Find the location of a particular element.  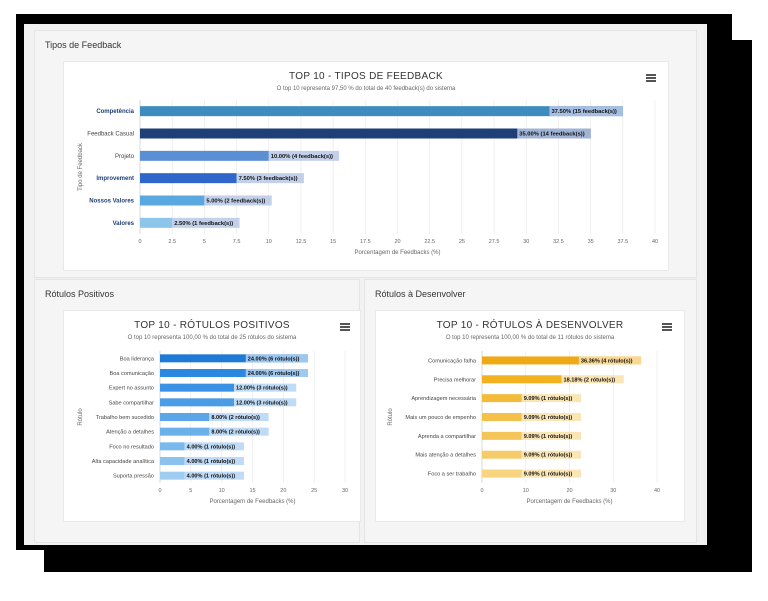

x-tick-label: 7.5 is located at coordinates (237, 242).